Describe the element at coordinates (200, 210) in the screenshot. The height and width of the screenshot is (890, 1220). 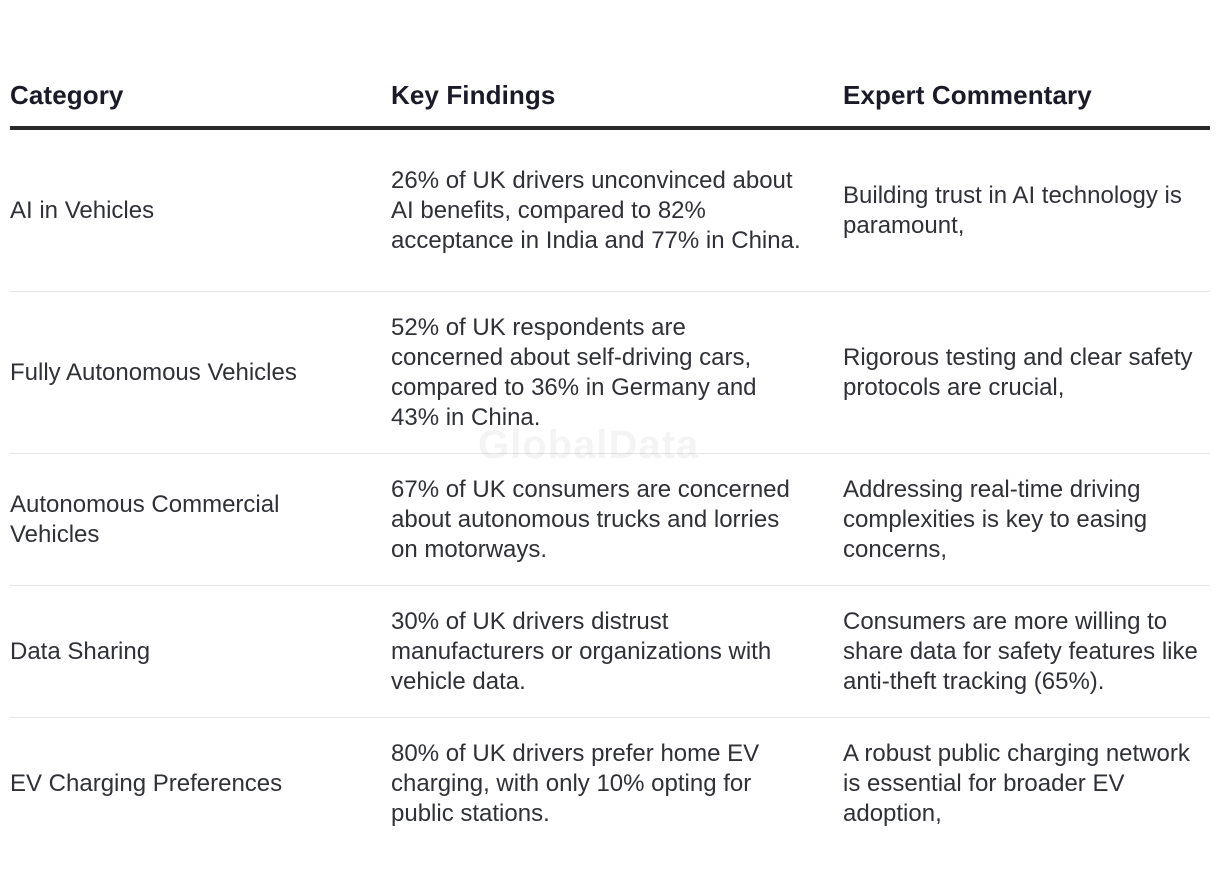
I see `category-cell: AI in Vehicles` at that location.